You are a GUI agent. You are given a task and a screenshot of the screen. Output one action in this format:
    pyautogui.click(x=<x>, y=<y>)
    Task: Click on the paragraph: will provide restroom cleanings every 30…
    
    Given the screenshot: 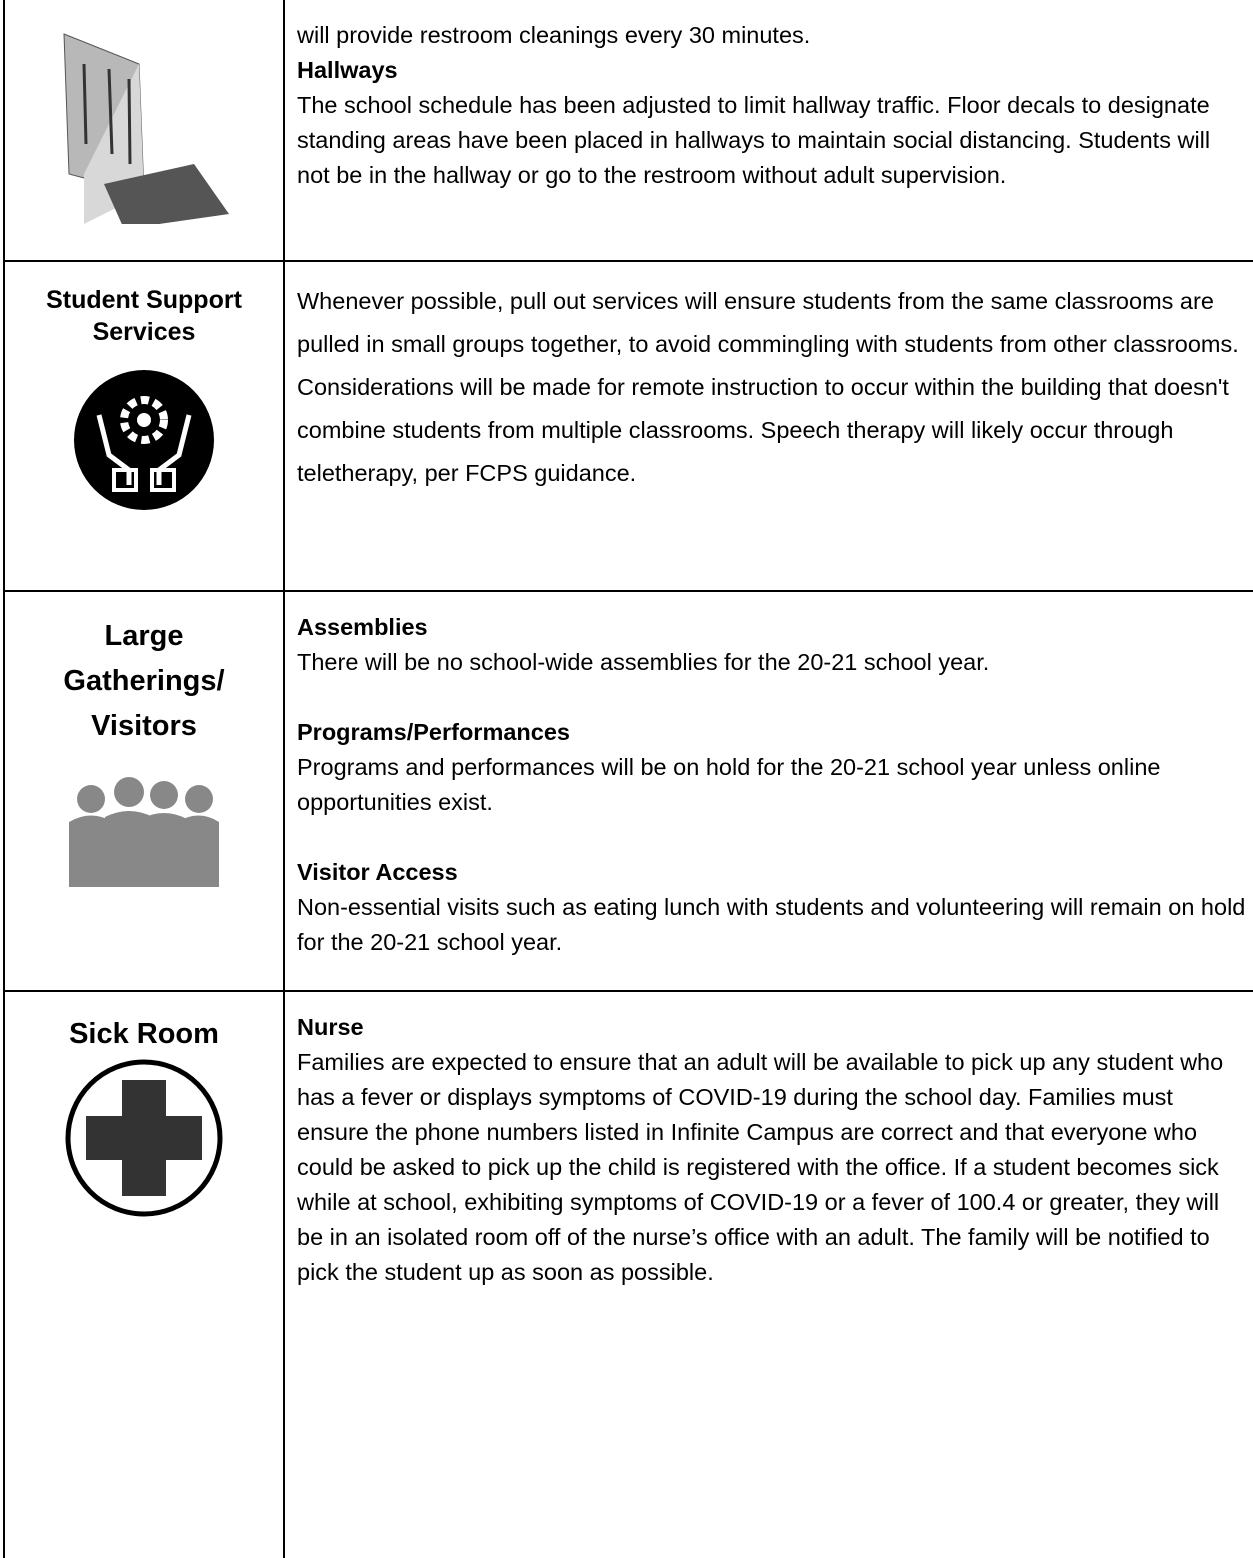 What is the action you would take?
    pyautogui.click(x=554, y=35)
    